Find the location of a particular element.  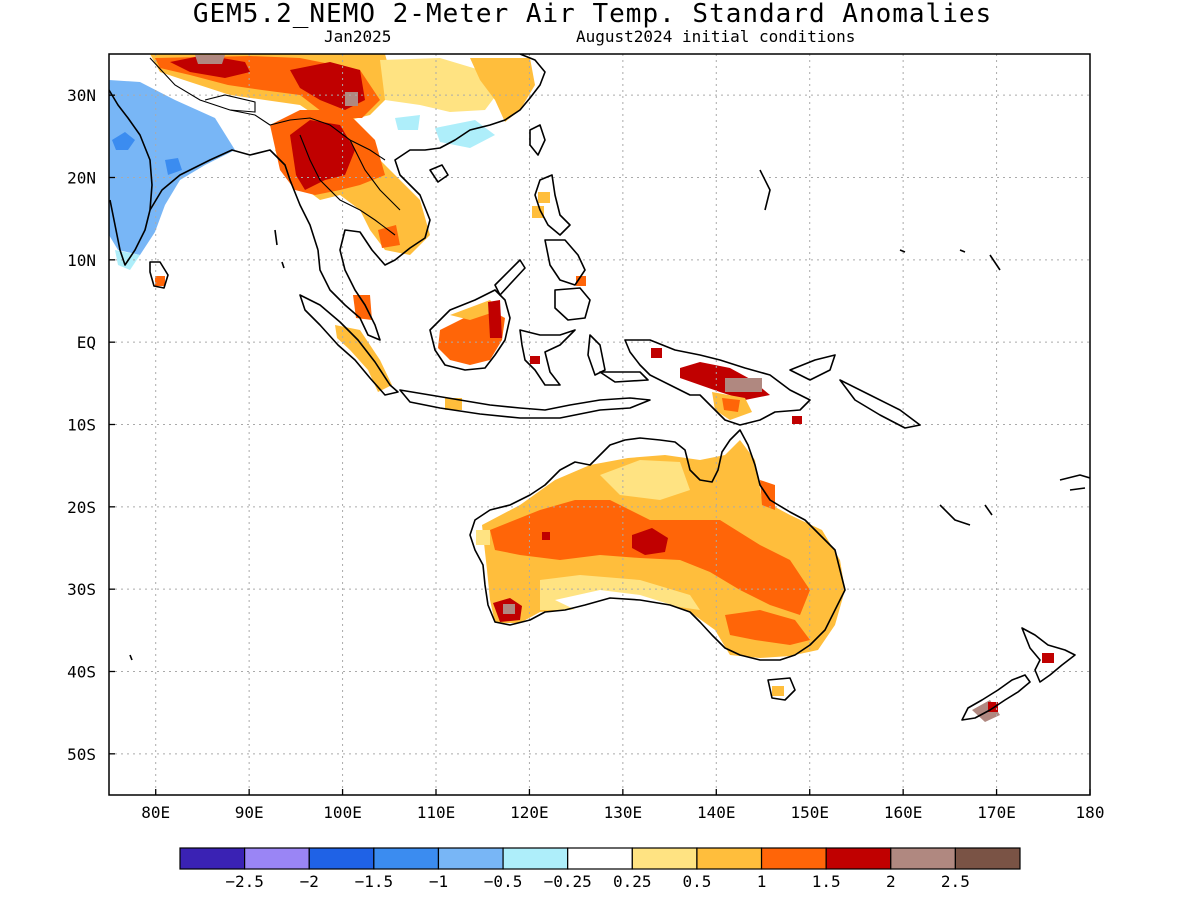

south-china-cold-weak is located at coordinates (407, 122).